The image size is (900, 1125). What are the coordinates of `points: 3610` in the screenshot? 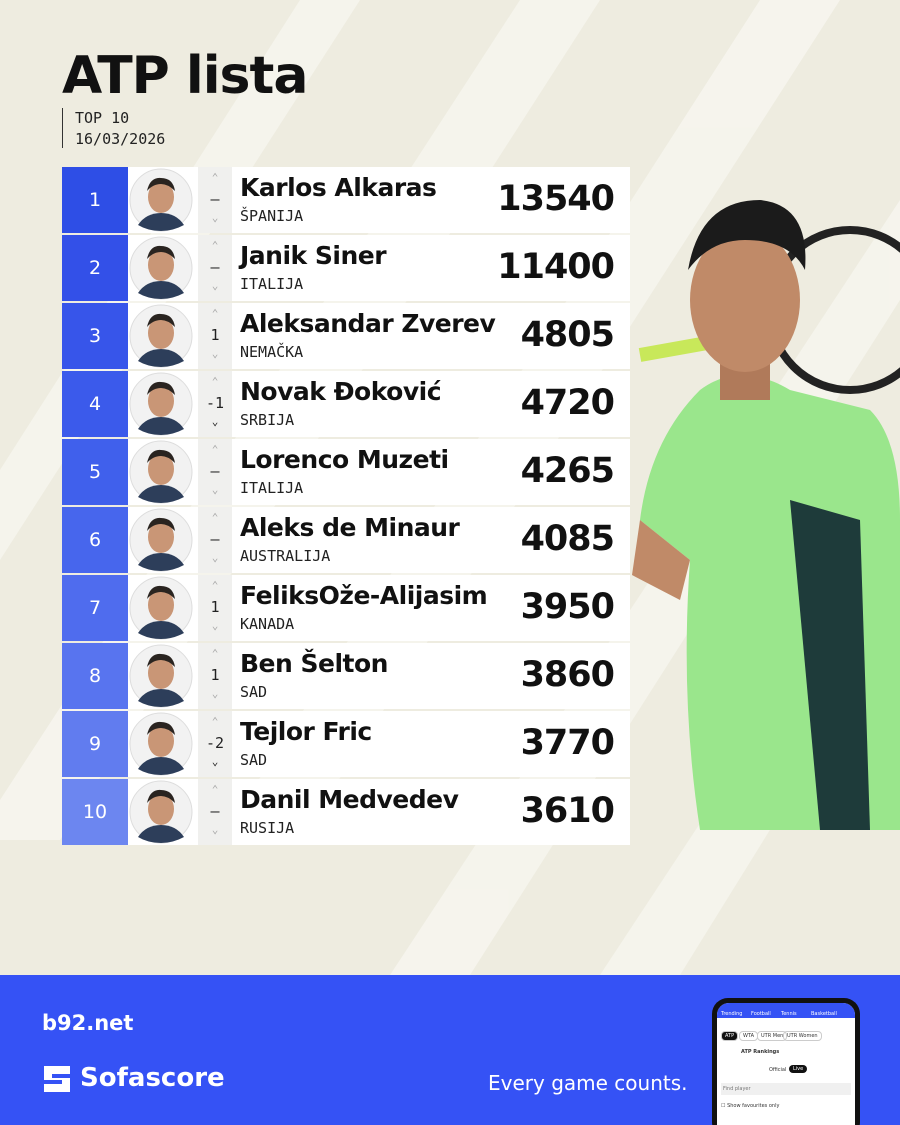 It's located at (567, 811).